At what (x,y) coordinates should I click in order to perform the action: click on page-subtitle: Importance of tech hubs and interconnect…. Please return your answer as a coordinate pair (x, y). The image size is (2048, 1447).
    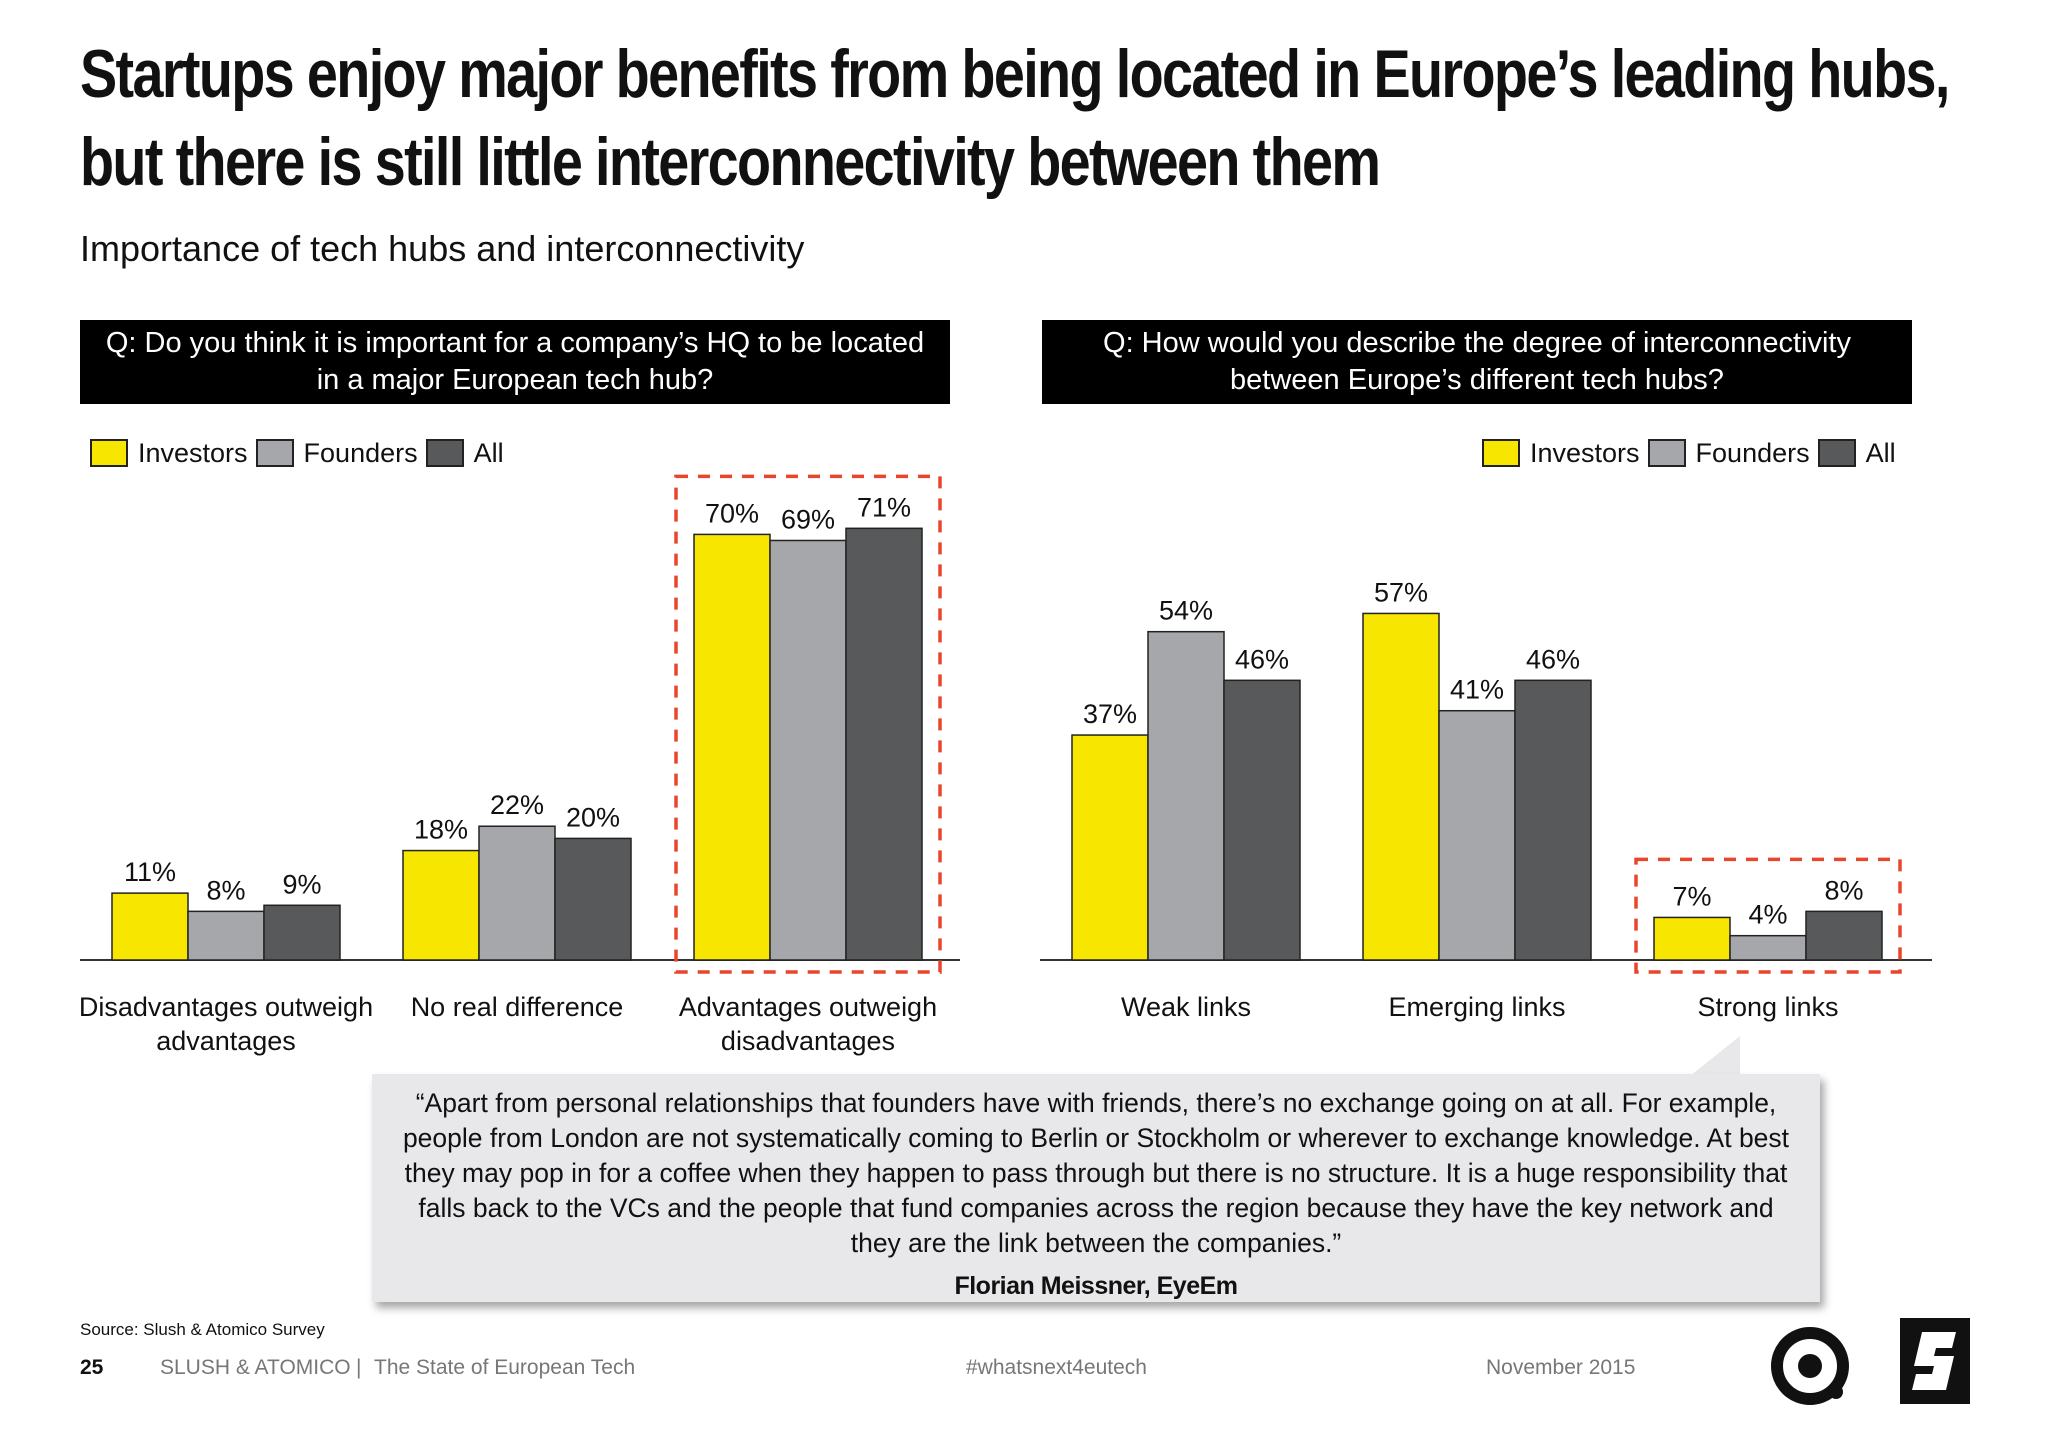
    Looking at the image, I should click on (442, 248).